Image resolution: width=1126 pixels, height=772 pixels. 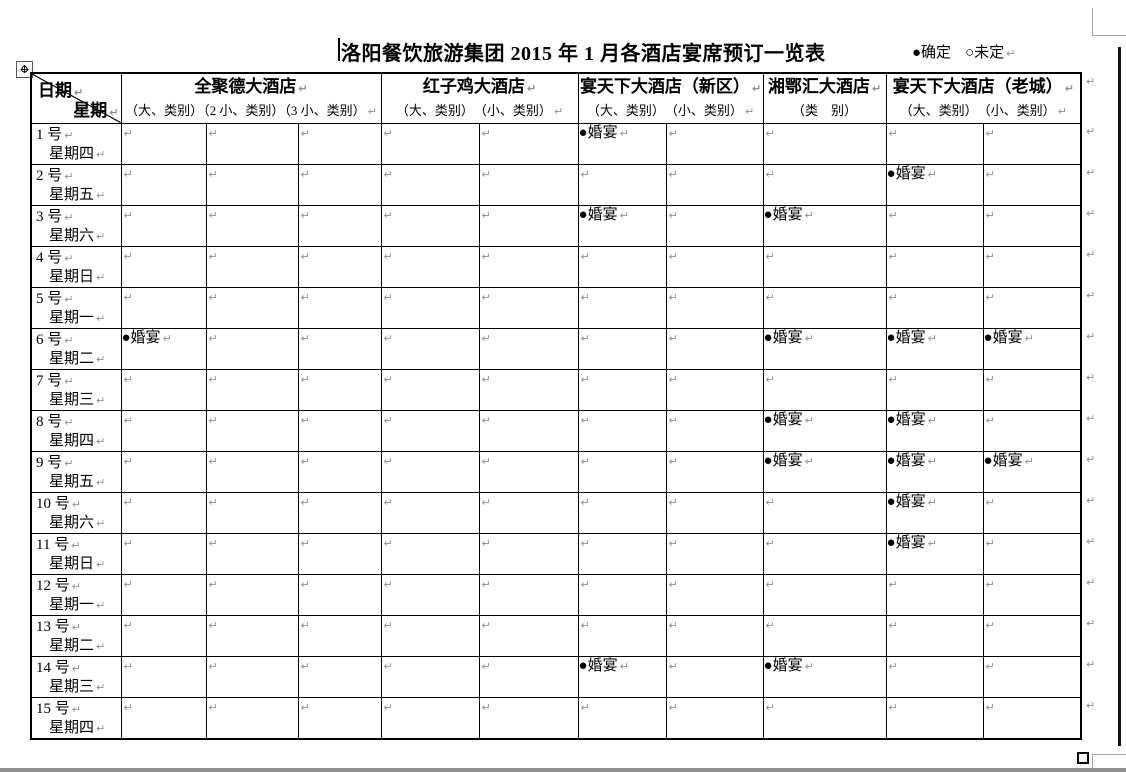 What do you see at coordinates (76, 717) in the screenshot?
I see `day-cell: 15 号 ↵ 星期四 ↵` at bounding box center [76, 717].